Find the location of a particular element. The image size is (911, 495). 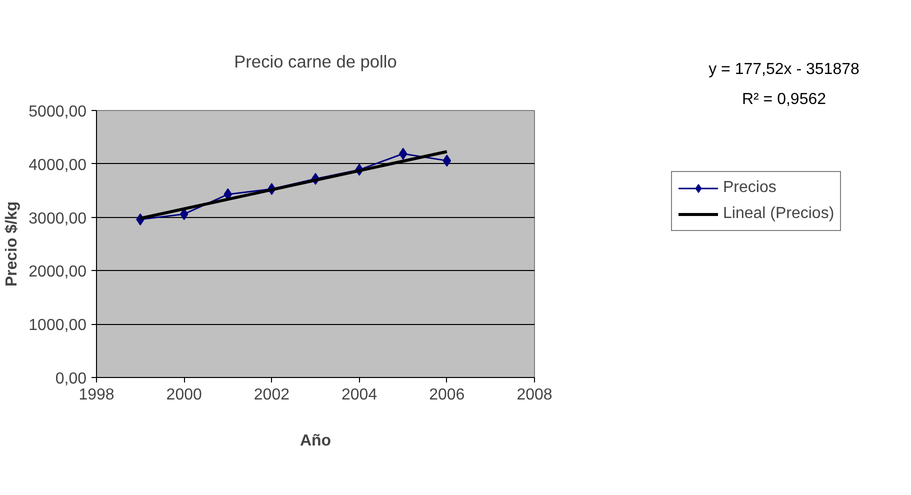

legend-label: Precios is located at coordinates (749, 188).